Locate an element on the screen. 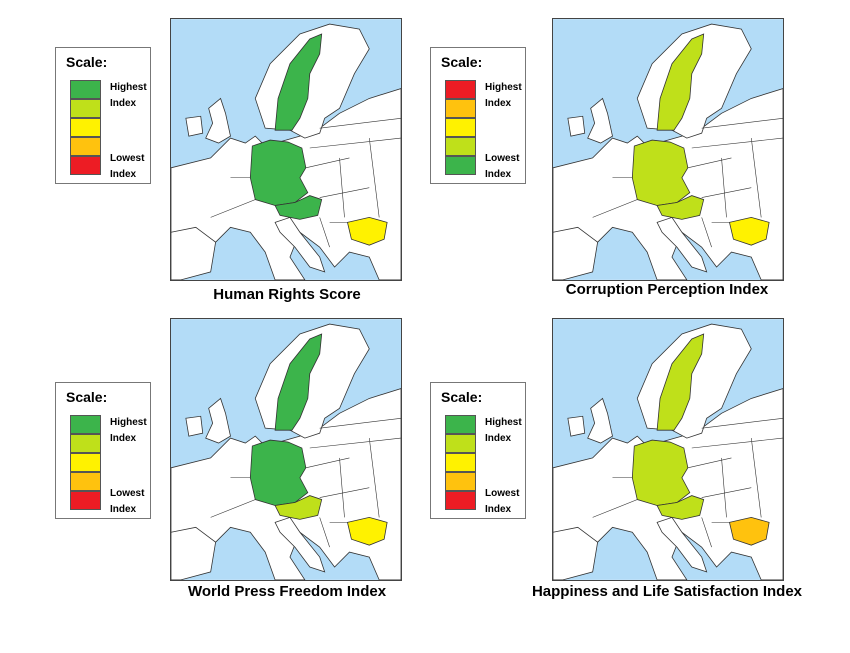  map-title: Happiness and Life Satisfaction Index is located at coordinates (667, 591).